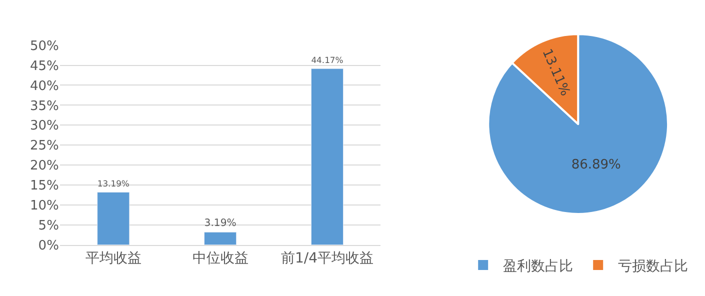  Describe the element at coordinates (653, 266) in the screenshot. I see `legend-label: 亏损数占比` at that location.